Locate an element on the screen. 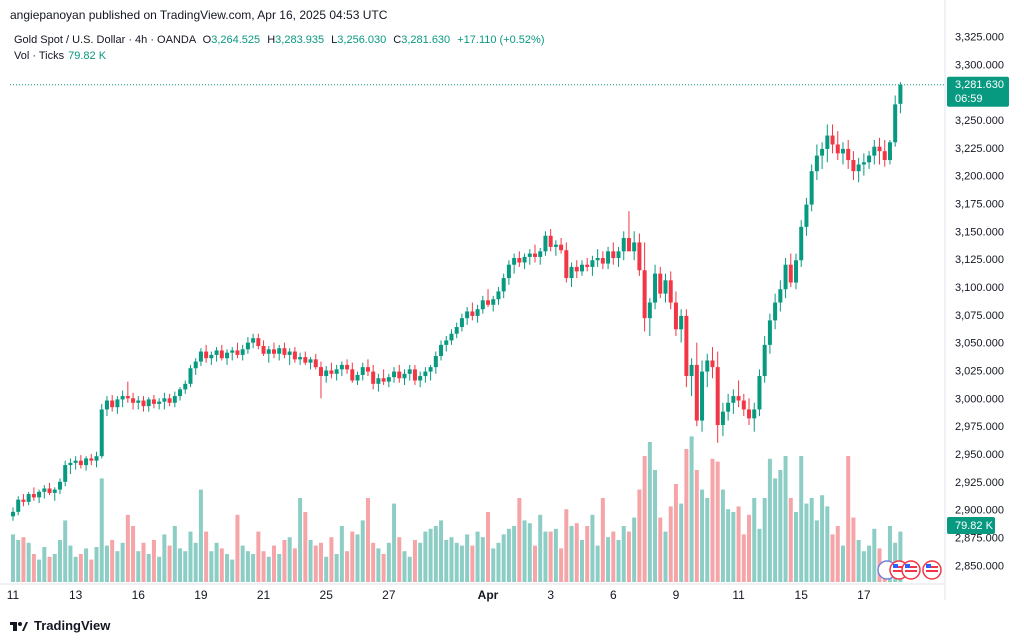 This screenshot has width=1024, height=641. open-label: O is located at coordinates (207, 40).